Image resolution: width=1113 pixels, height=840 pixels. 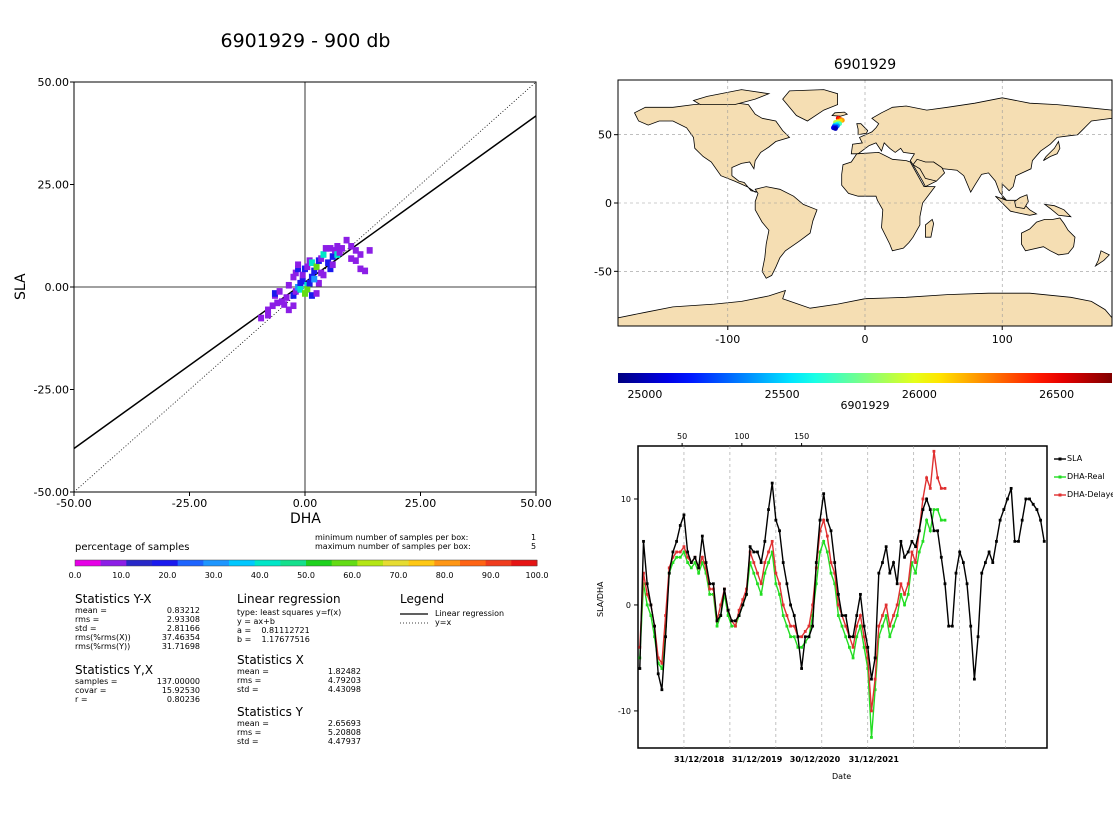 I want to click on linreg-b: b = 1.17677516, so click(x=273, y=639).